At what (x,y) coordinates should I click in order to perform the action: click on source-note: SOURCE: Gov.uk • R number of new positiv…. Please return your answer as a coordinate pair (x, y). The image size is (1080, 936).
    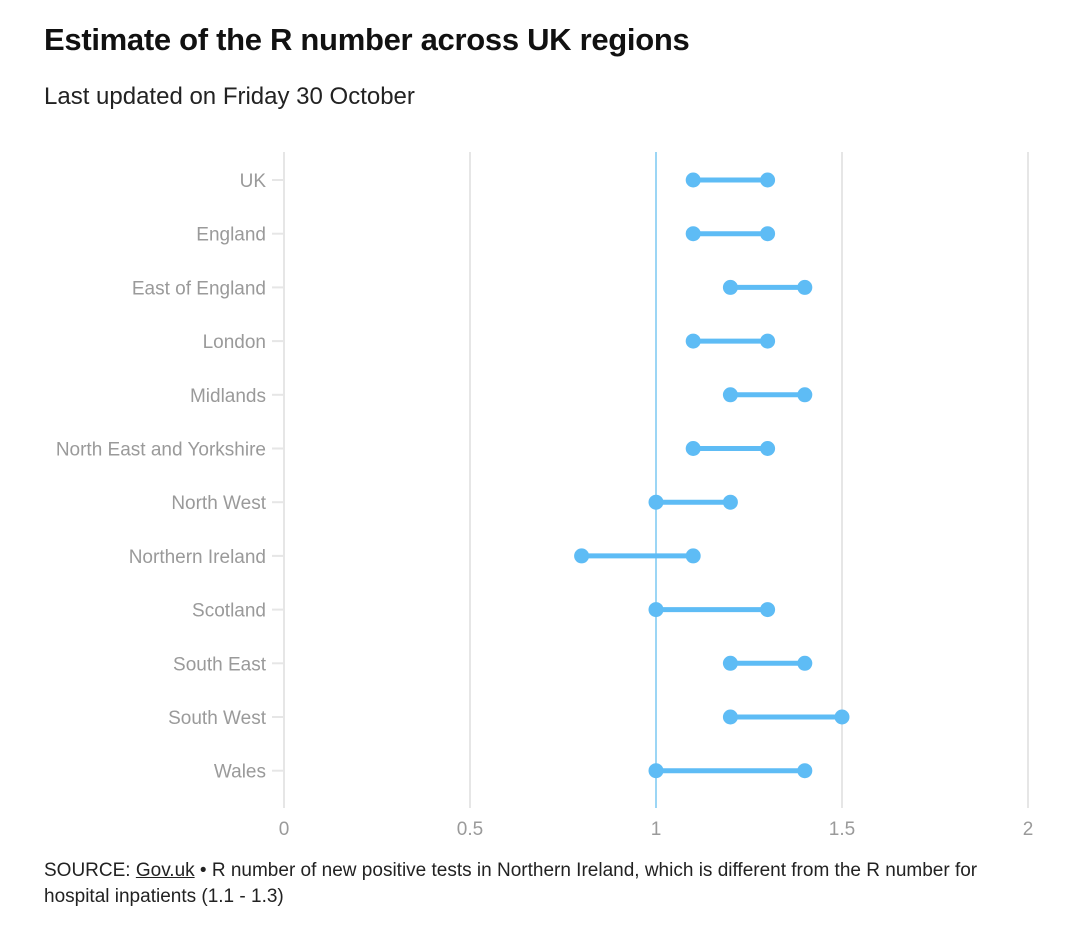
    Looking at the image, I should click on (544, 884).